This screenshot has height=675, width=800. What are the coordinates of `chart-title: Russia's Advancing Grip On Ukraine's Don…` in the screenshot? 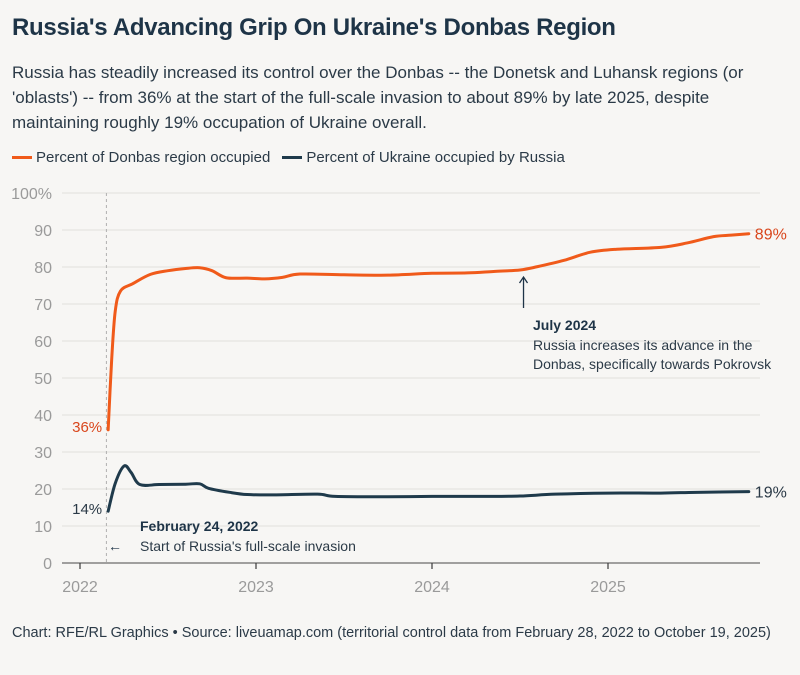 It's located at (314, 27).